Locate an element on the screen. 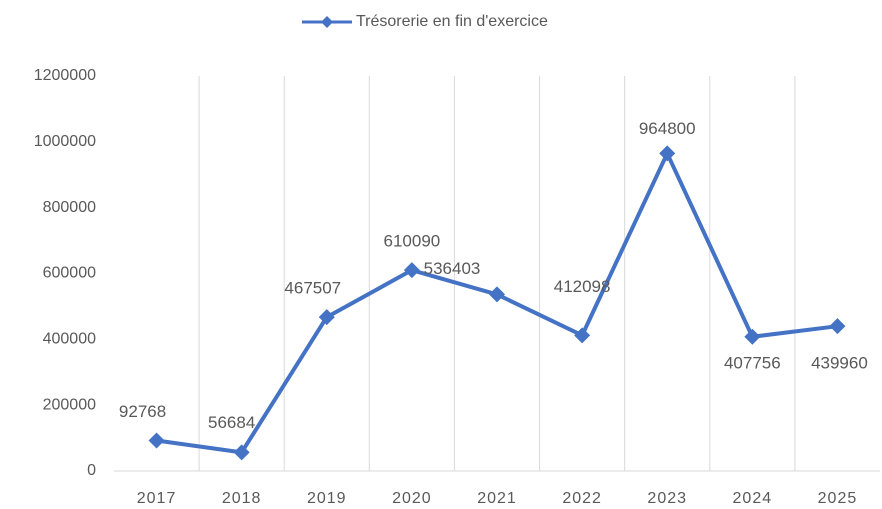 This screenshot has height=509, width=882. x-tick-label: 2025 is located at coordinates (838, 498).